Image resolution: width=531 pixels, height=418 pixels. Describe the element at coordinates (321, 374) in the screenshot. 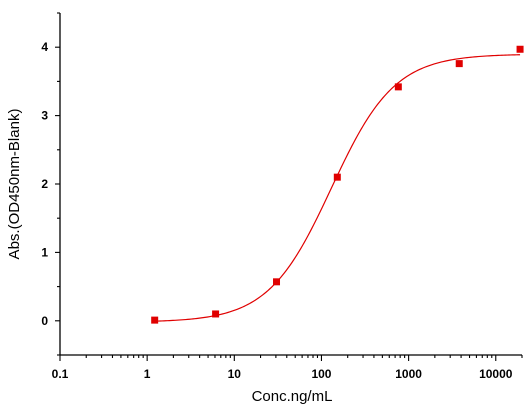

I see `x-tick-label: 100` at that location.